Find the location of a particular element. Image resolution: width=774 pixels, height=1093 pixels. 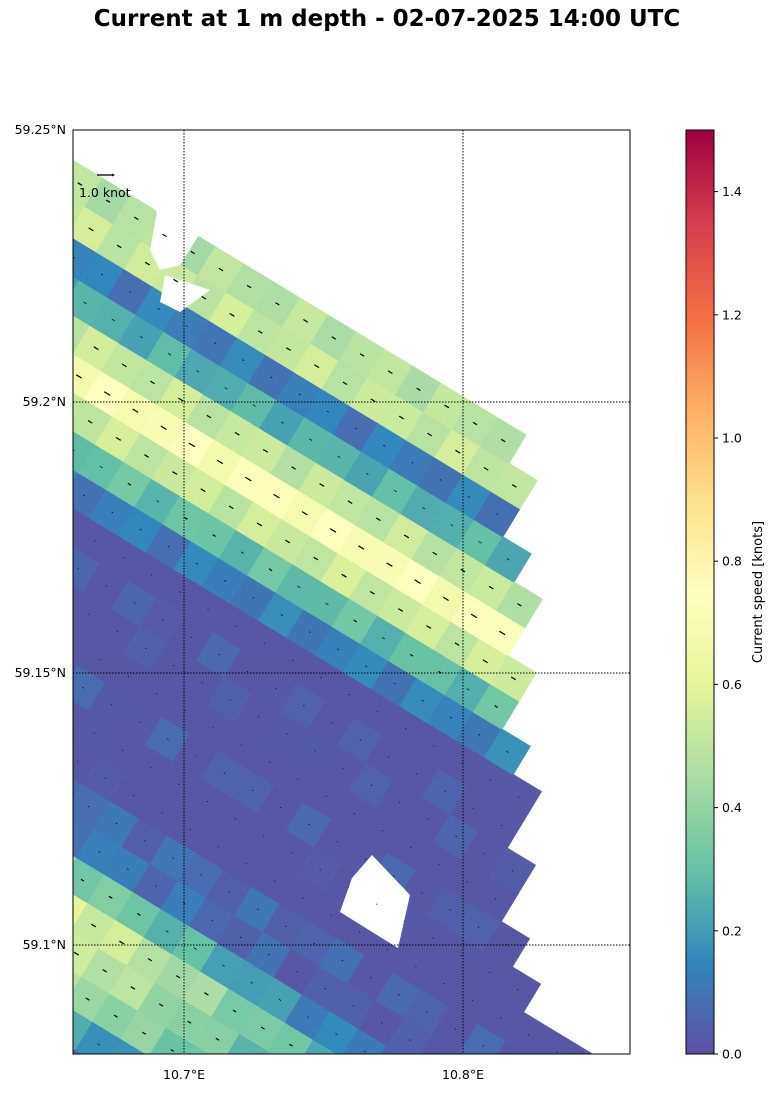

lat-label-59-25: 59.25°N is located at coordinates (40, 129).